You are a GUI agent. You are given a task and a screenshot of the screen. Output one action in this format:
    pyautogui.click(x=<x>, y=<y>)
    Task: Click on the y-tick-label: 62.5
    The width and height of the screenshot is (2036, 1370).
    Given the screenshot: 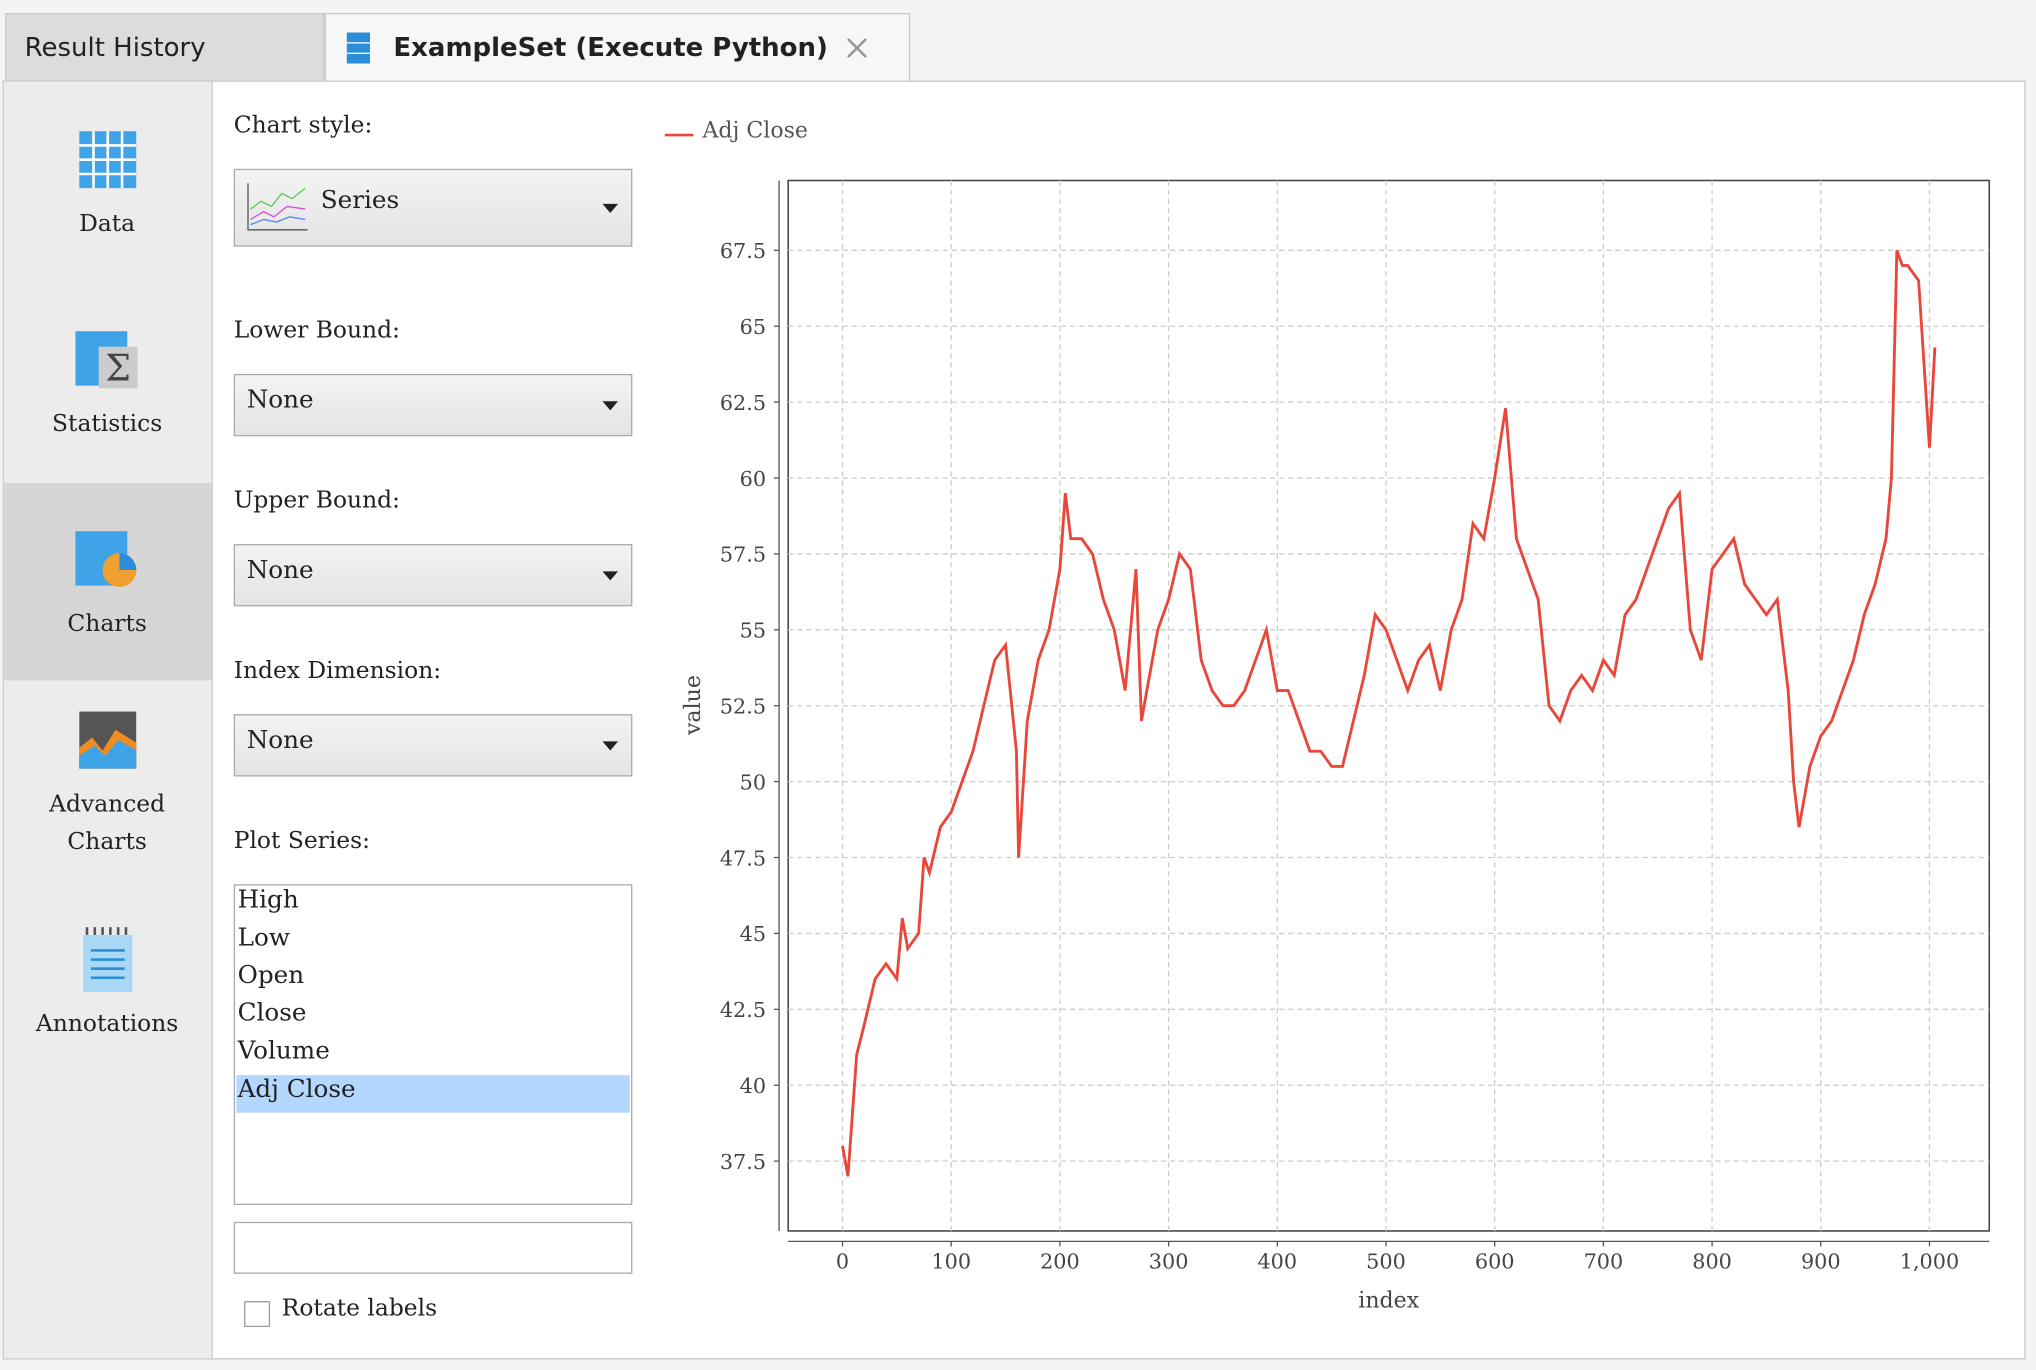 What is the action you would take?
    pyautogui.click(x=743, y=403)
    